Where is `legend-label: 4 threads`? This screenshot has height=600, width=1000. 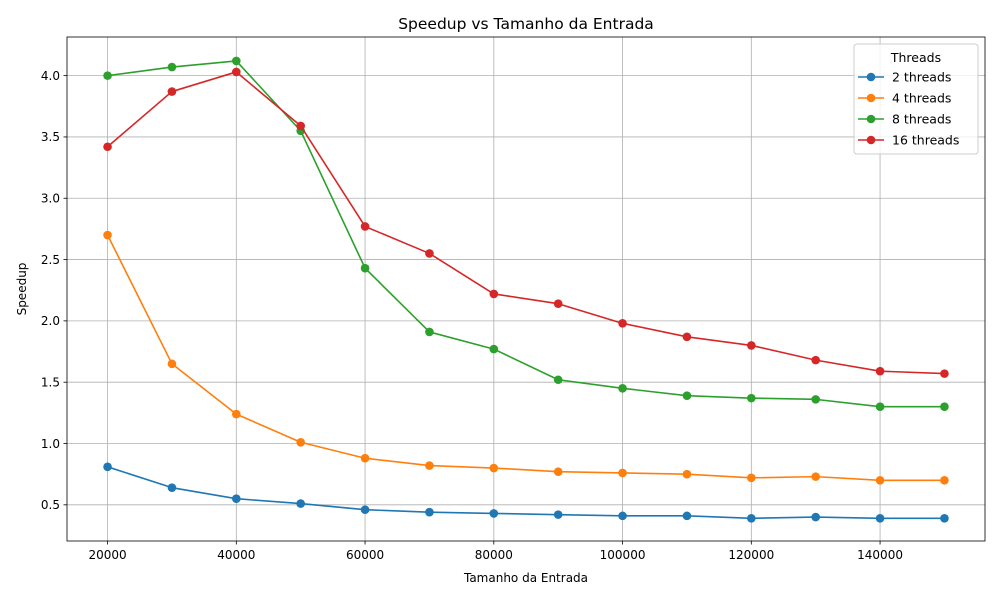 legend-label: 4 threads is located at coordinates (921, 98).